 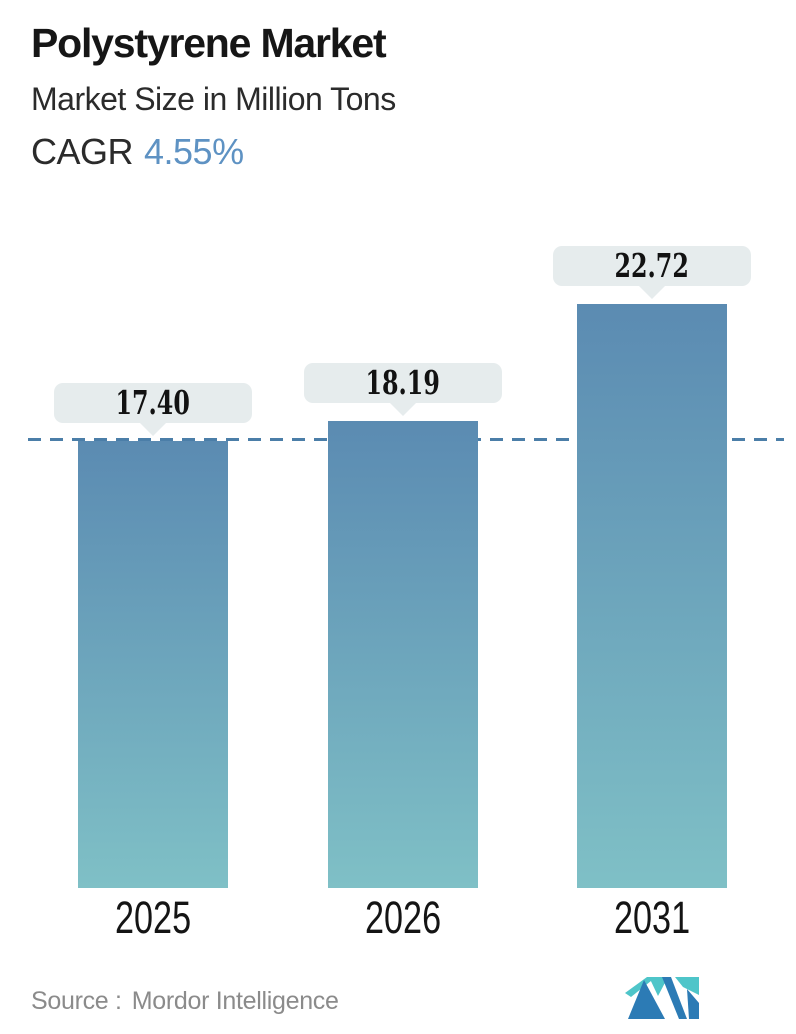 I want to click on value-bubble: 22.72, so click(x=652, y=266).